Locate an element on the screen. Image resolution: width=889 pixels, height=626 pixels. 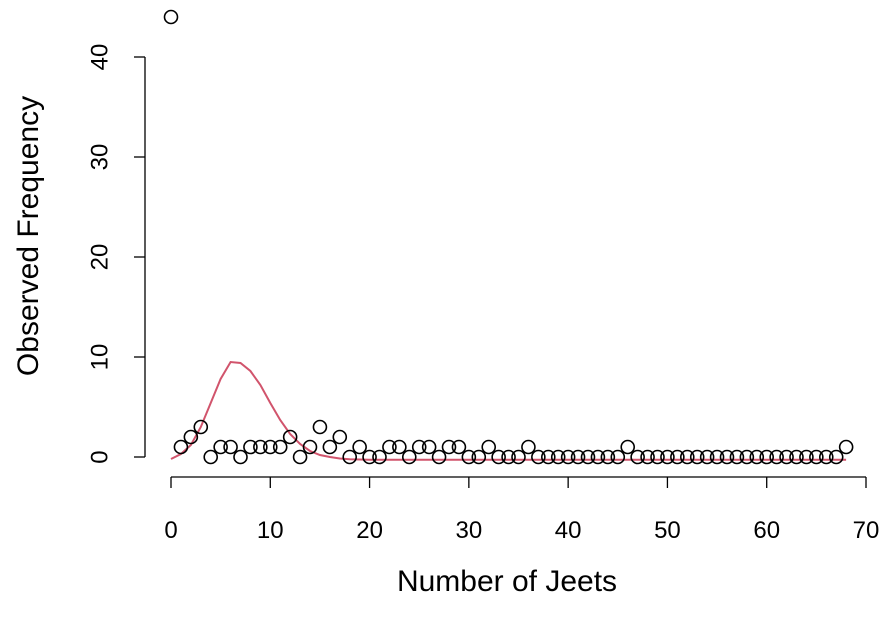
x-tick-label: 70 is located at coordinates (866, 530).